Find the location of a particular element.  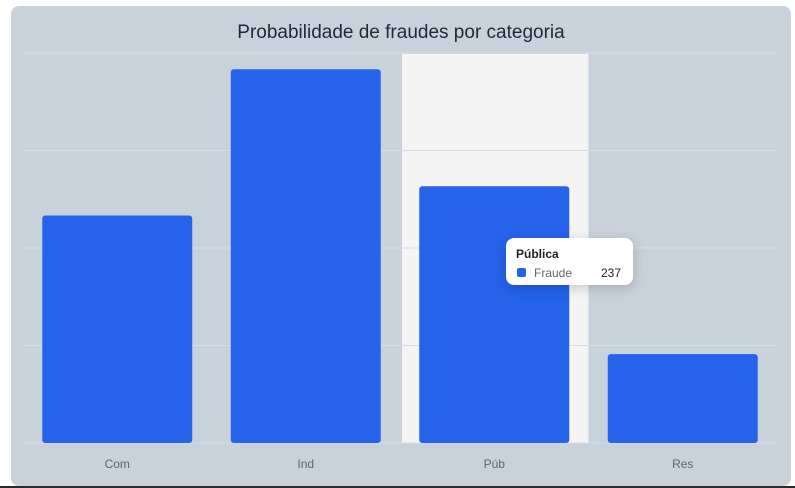

chart-title: Probabilidade de fraudes por categoria is located at coordinates (401, 32).